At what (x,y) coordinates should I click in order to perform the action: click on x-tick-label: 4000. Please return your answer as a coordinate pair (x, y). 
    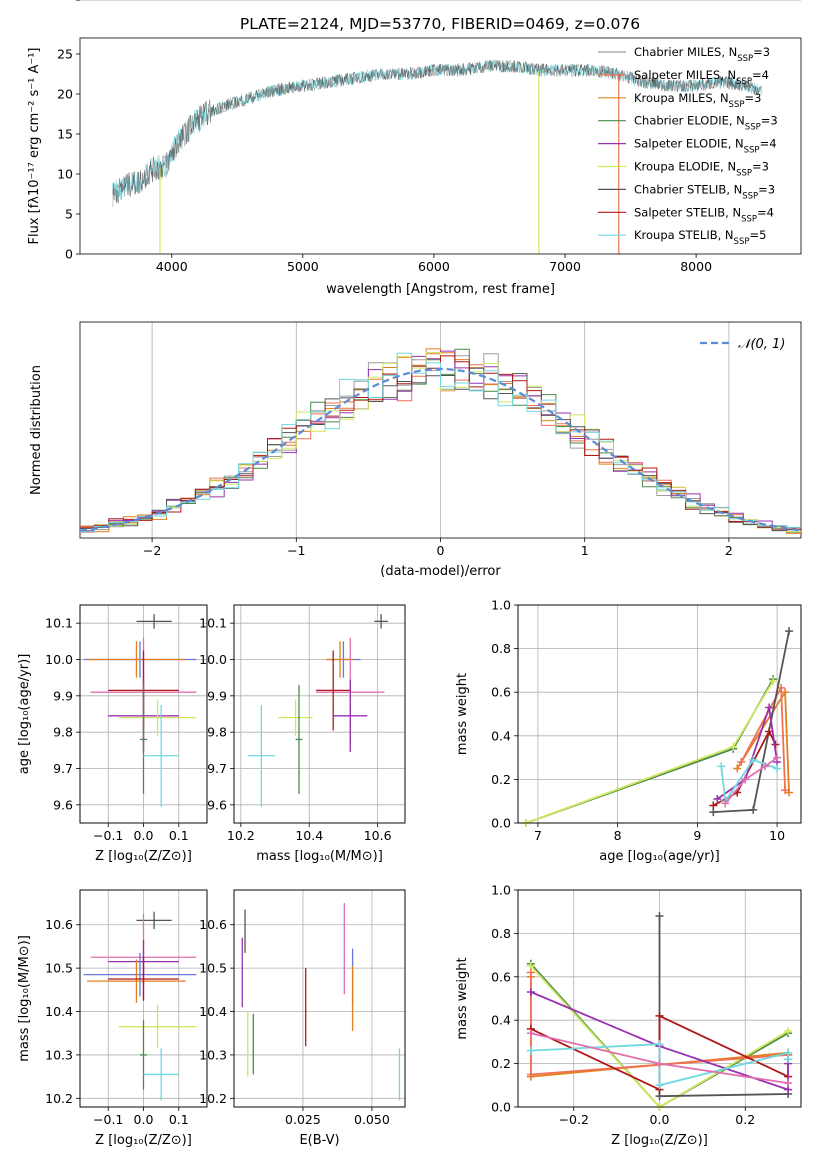
    Looking at the image, I should click on (172, 266).